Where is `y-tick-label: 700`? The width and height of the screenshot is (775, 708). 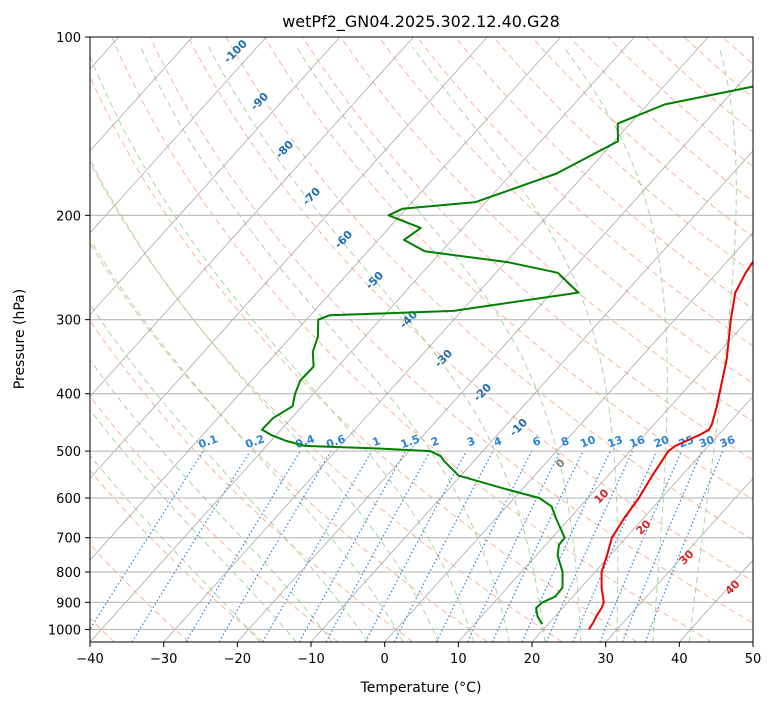 y-tick-label: 700 is located at coordinates (68, 539).